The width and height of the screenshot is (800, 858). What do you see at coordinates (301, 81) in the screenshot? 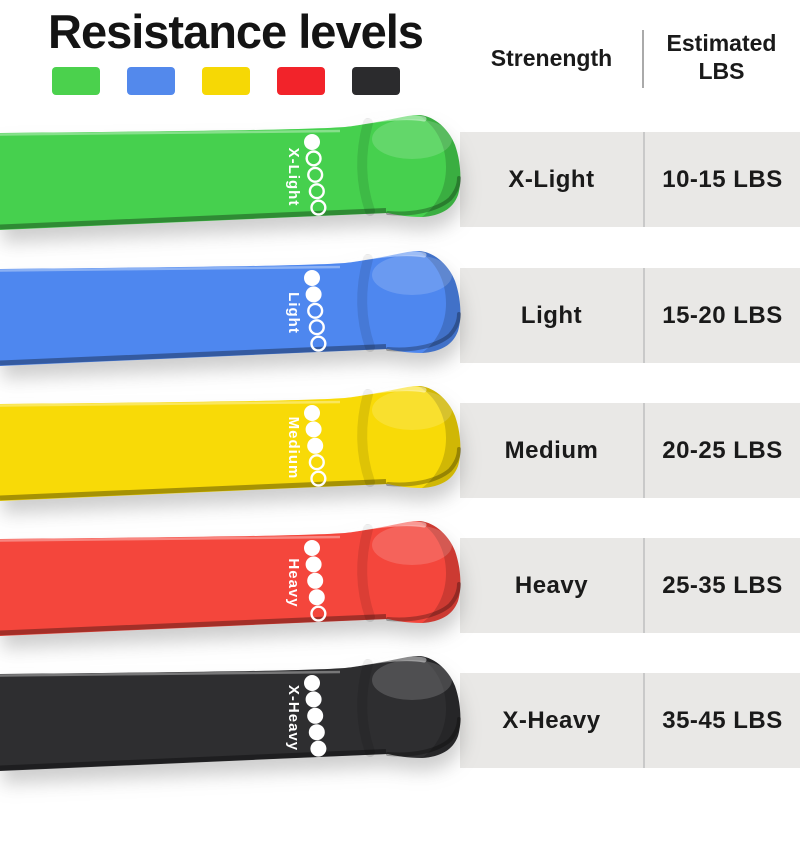
I see `swatch-red` at bounding box center [301, 81].